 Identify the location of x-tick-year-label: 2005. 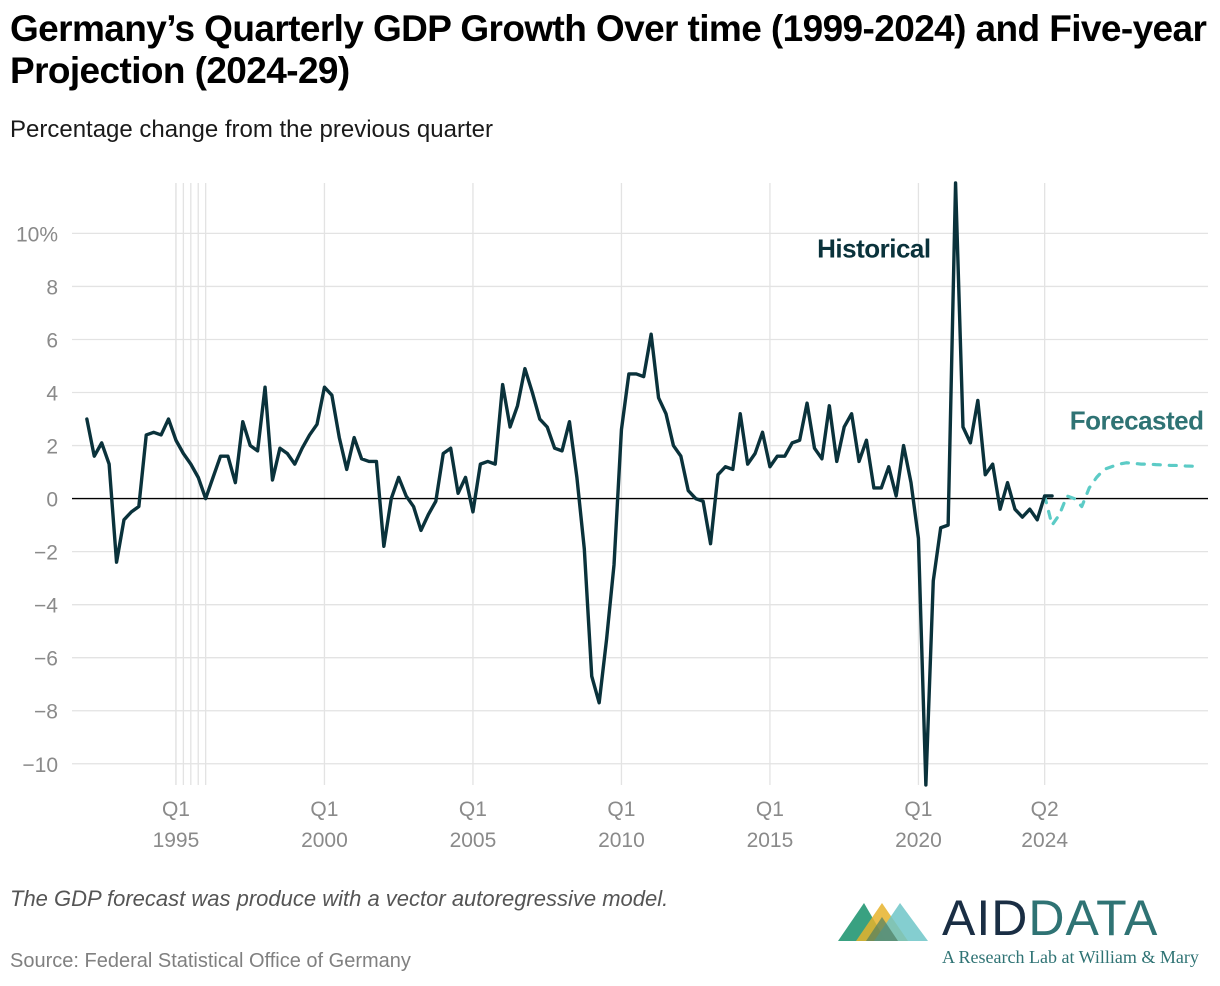
(473, 840).